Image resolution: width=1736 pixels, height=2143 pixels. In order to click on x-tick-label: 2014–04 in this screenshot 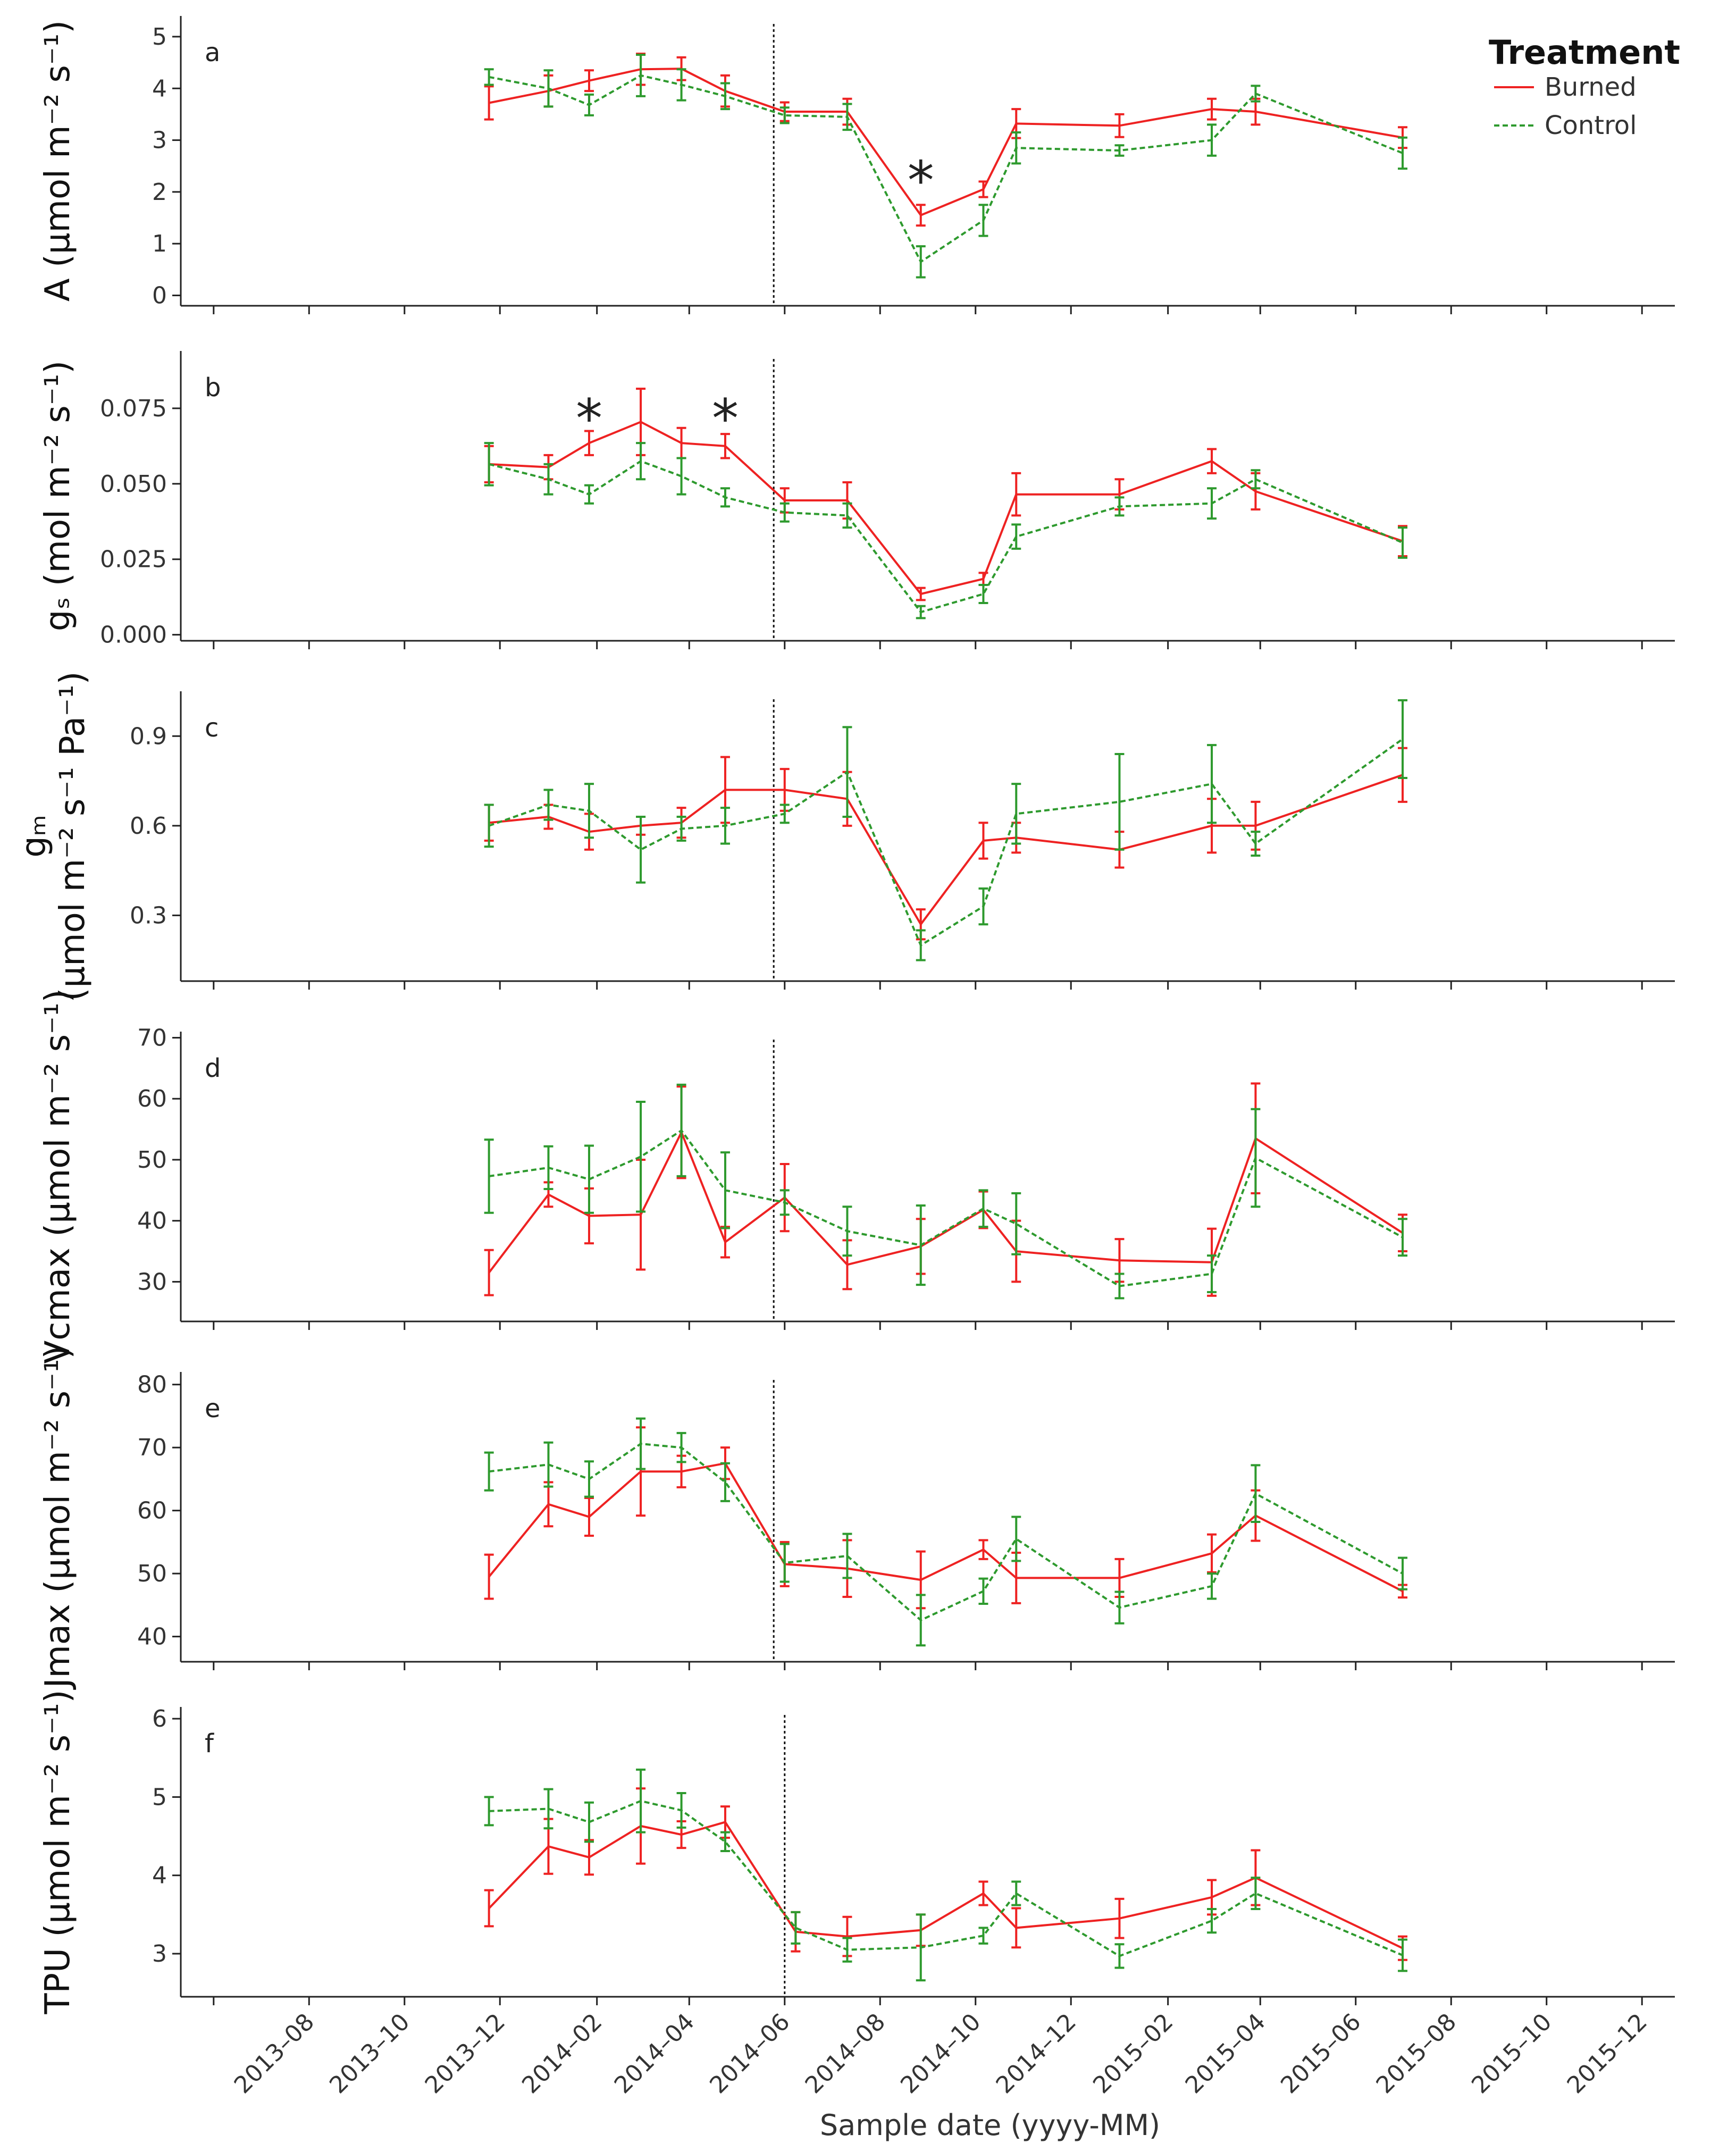, I will do `click(655, 2054)`.